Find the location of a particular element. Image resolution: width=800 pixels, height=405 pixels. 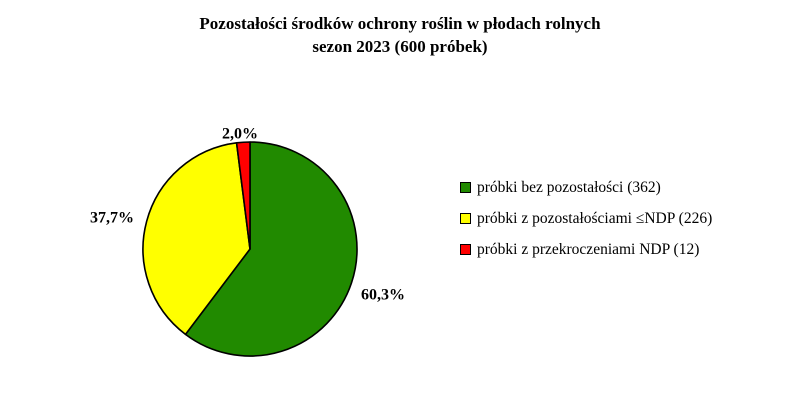

legend-item: próbki z przekroczeniami NDP (12) is located at coordinates (586, 249).